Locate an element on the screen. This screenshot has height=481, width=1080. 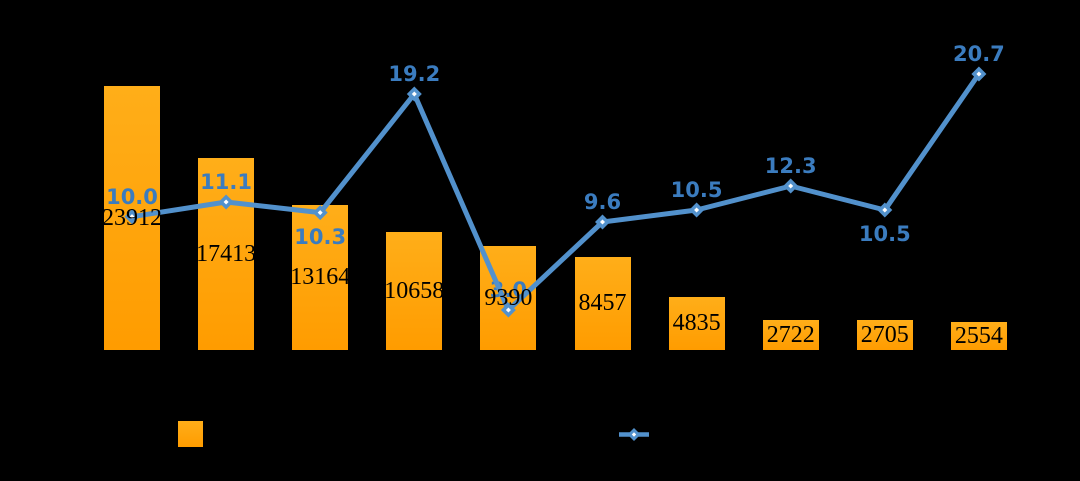
legend-line-marker-center is located at coordinates (634, 434).